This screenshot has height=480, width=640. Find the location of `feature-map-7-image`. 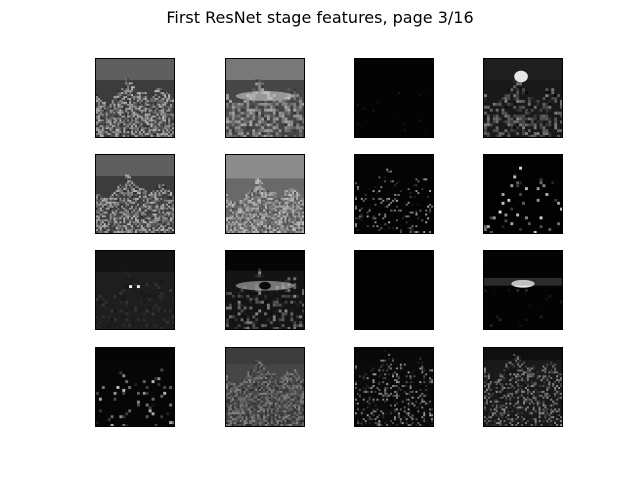

feature-map-7-image is located at coordinates (394, 194).